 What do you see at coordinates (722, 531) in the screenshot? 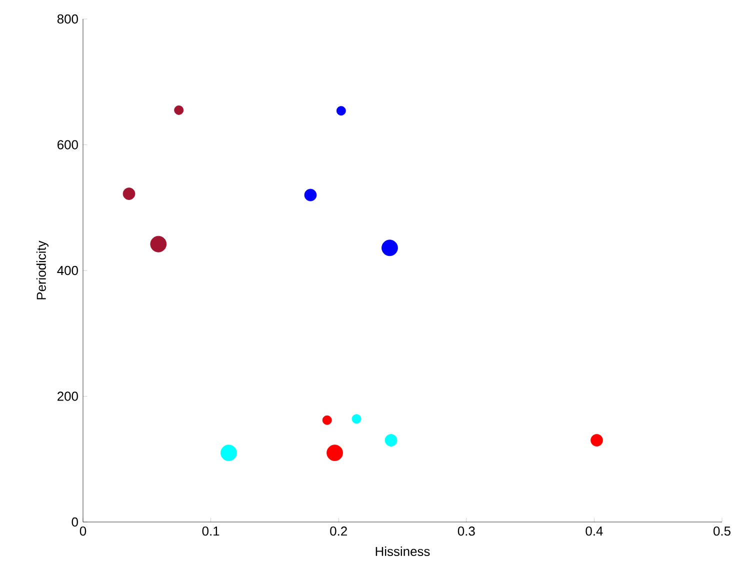
I see `x-tick-label: 0.5` at bounding box center [722, 531].